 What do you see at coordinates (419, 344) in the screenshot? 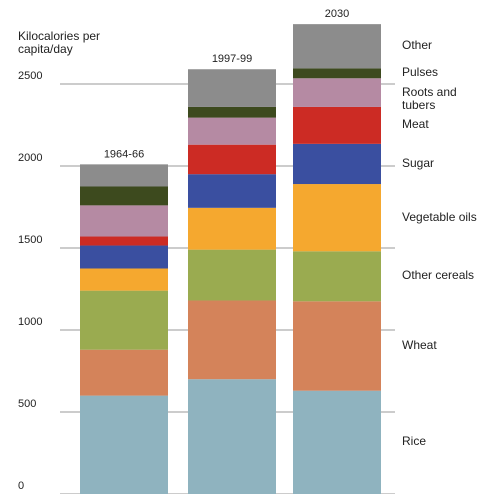
I see `legend-label: Wheat` at bounding box center [419, 344].